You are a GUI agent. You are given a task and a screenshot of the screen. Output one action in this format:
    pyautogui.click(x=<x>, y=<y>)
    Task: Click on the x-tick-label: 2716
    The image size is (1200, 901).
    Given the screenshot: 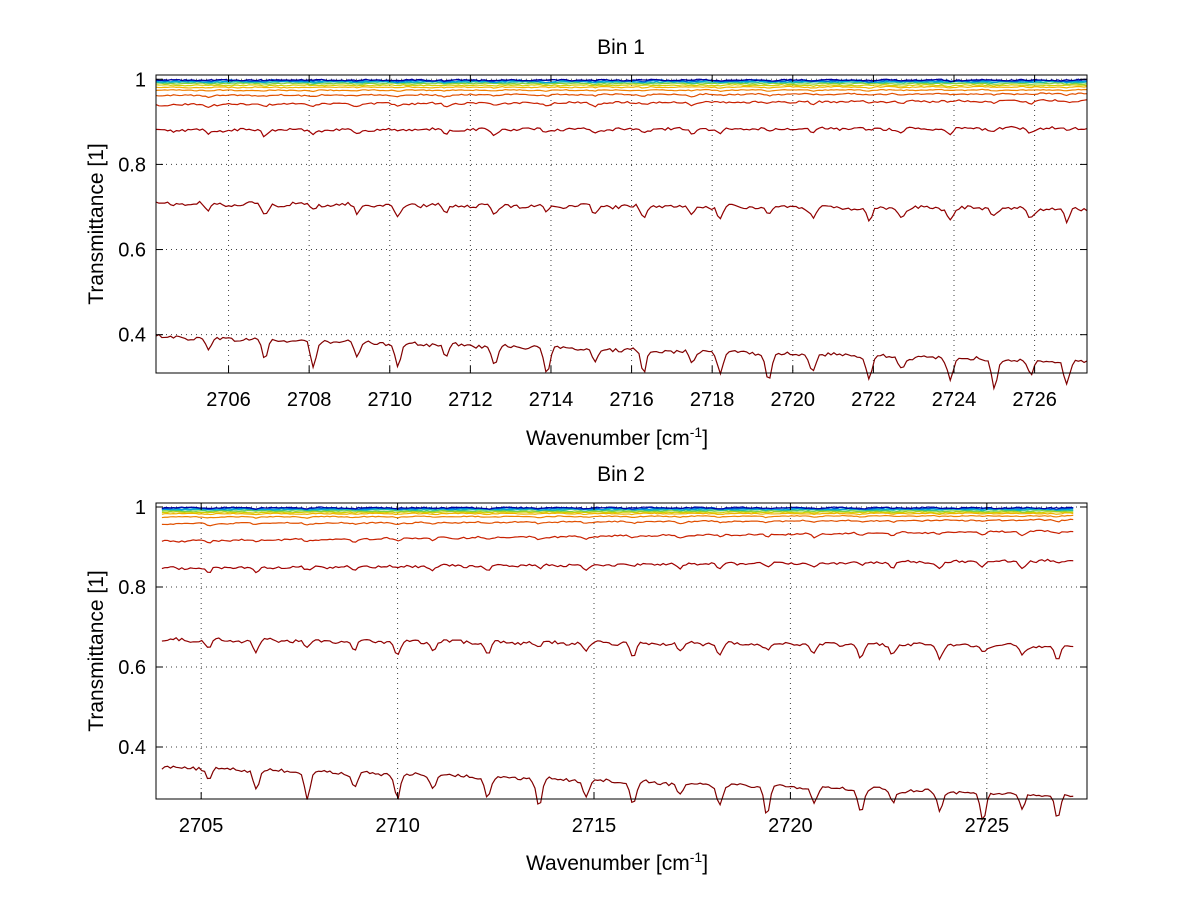 What is the action you would take?
    pyautogui.click(x=631, y=400)
    